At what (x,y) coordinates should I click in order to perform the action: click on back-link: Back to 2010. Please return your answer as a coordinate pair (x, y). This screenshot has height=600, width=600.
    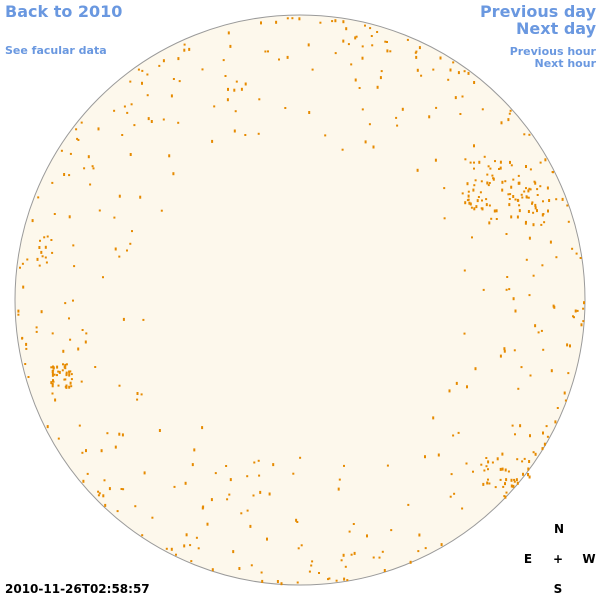
    Looking at the image, I should click on (64, 11).